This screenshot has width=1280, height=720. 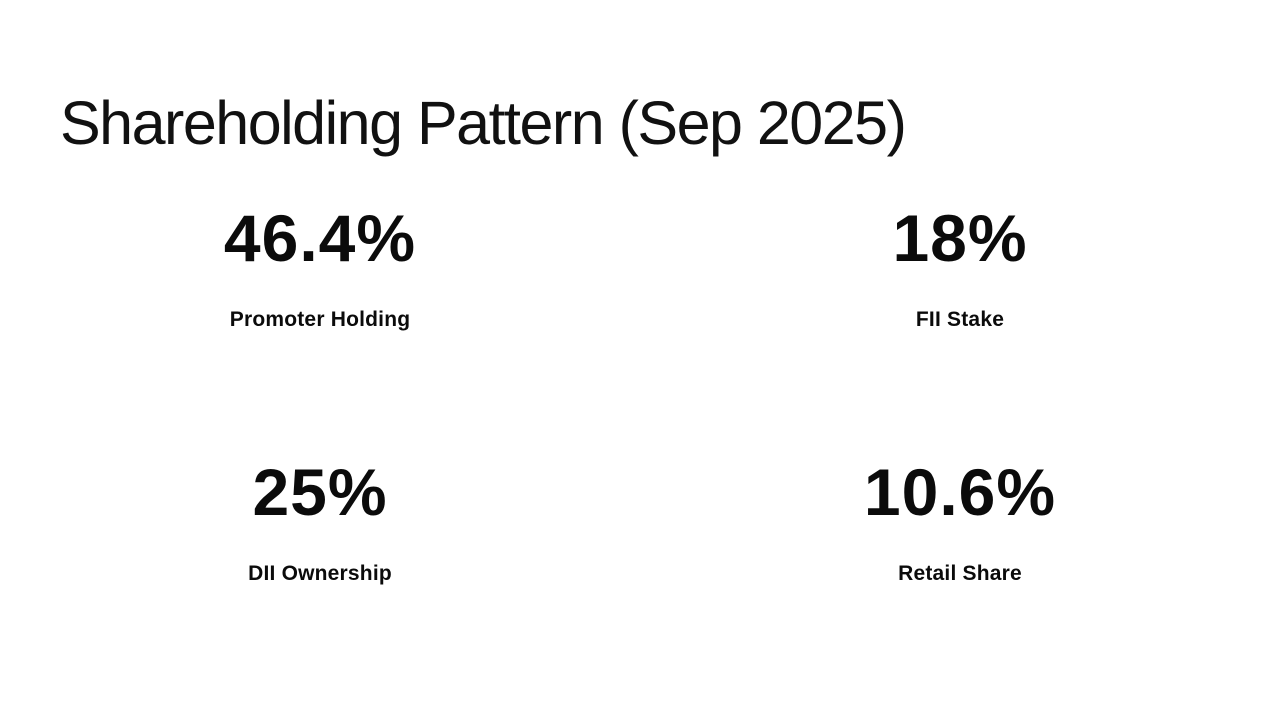 I want to click on stat-label: Retail Share, so click(x=960, y=573).